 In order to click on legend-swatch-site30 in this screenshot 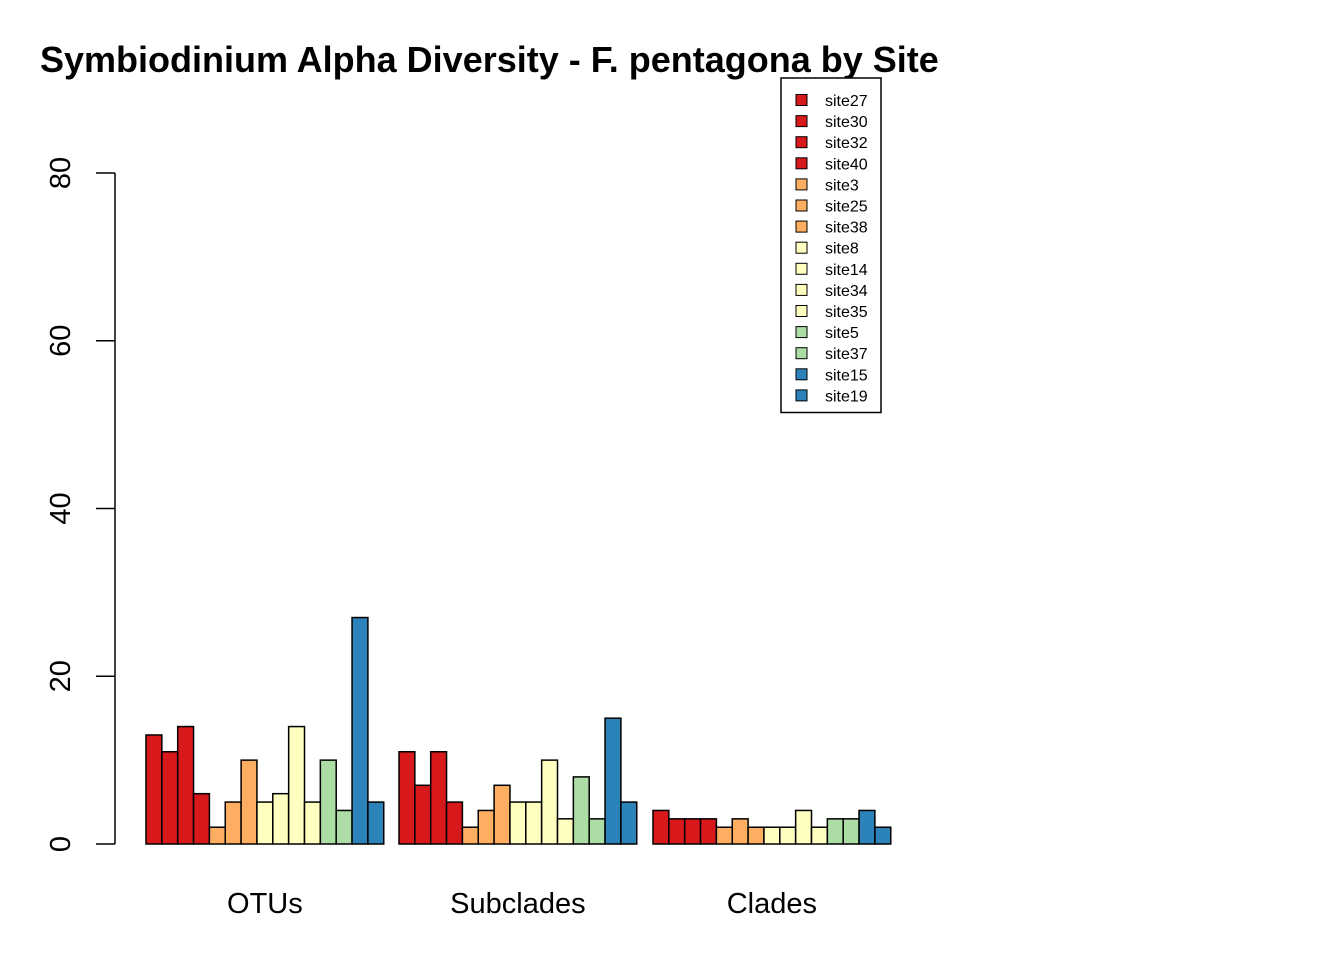, I will do `click(801, 121)`.